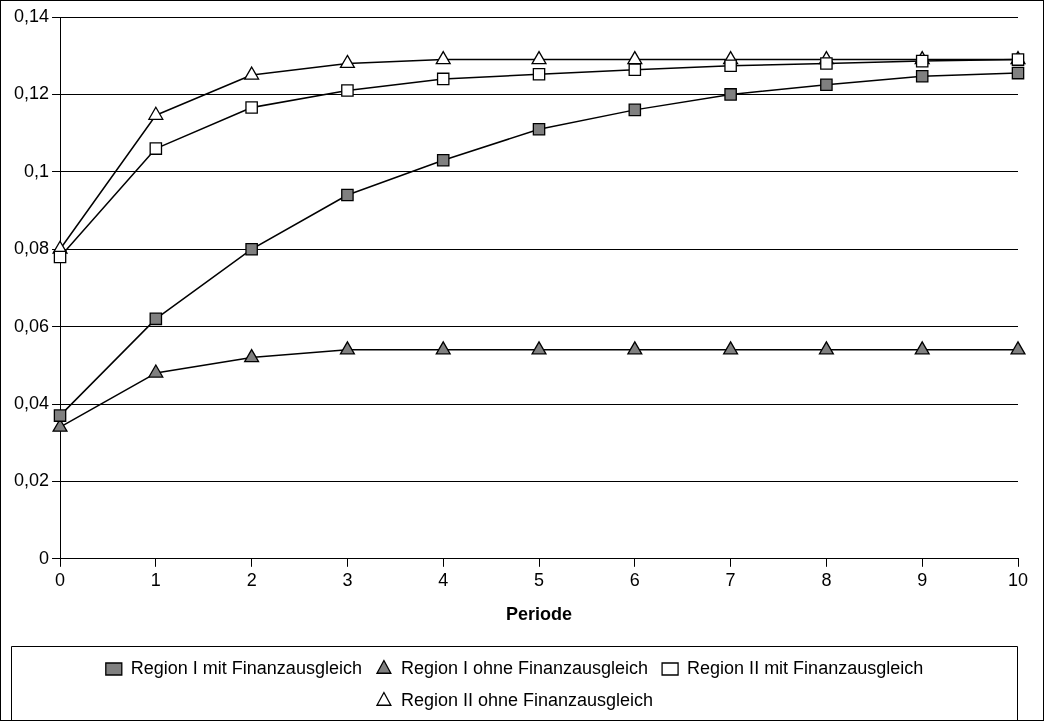 This screenshot has height=721, width=1044. What do you see at coordinates (31, 402) in the screenshot?
I see `y-tick-label: 0,04` at bounding box center [31, 402].